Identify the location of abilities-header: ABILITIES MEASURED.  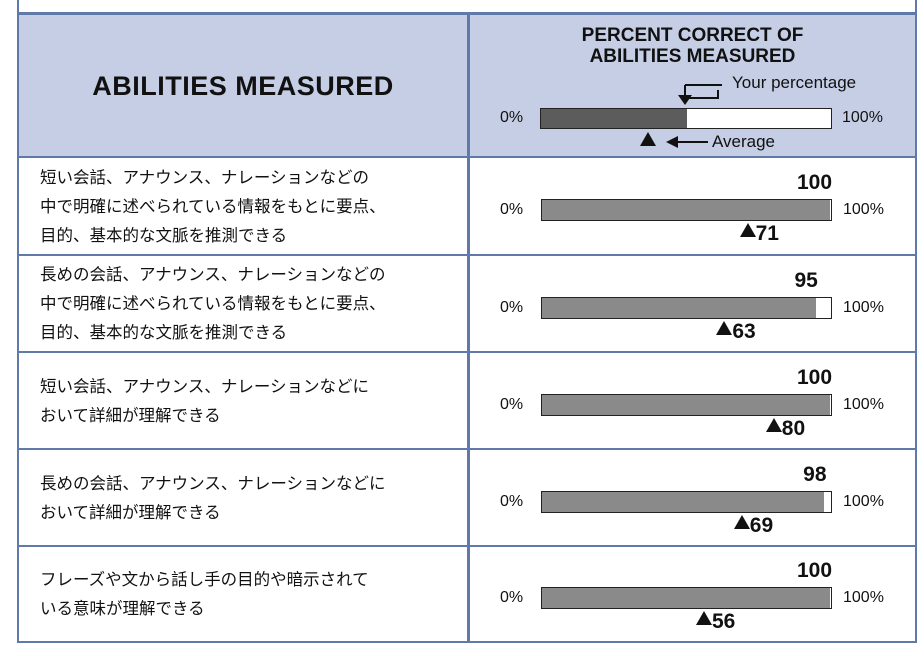
(243, 86).